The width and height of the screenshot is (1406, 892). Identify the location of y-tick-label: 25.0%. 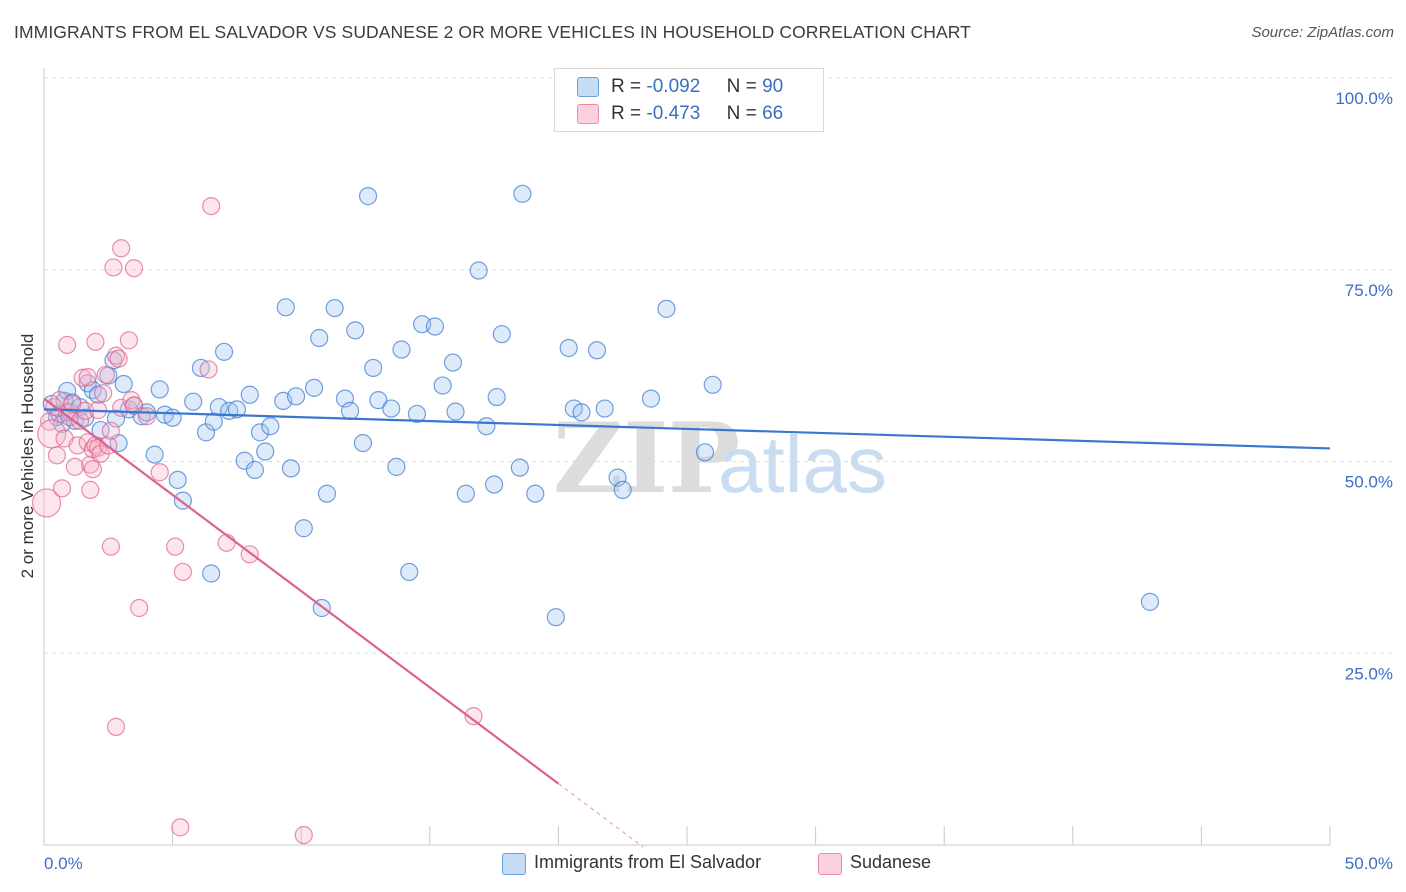
(1369, 673).